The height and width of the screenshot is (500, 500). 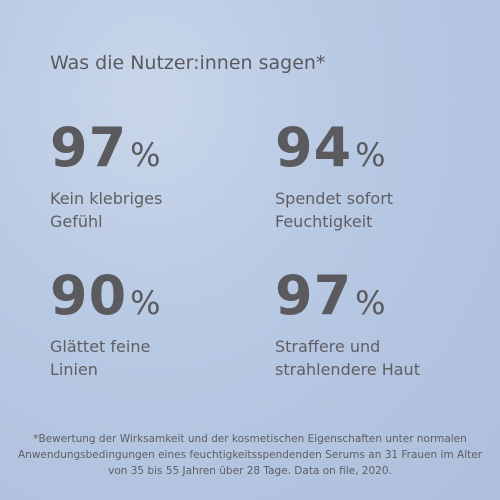 I want to click on stat-label-line: Spendet sofort, so click(x=334, y=198).